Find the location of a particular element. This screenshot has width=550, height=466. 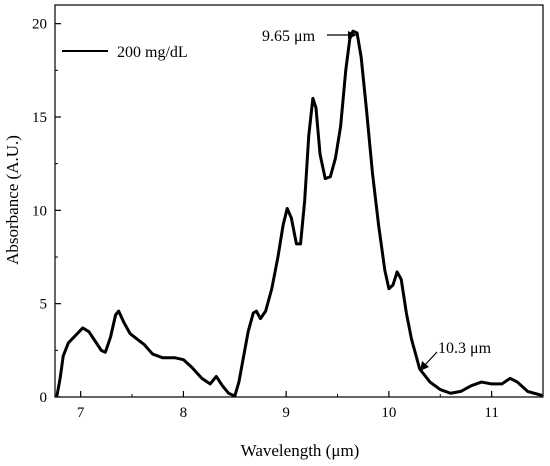

x-tick-label: 11 is located at coordinates (491, 413).